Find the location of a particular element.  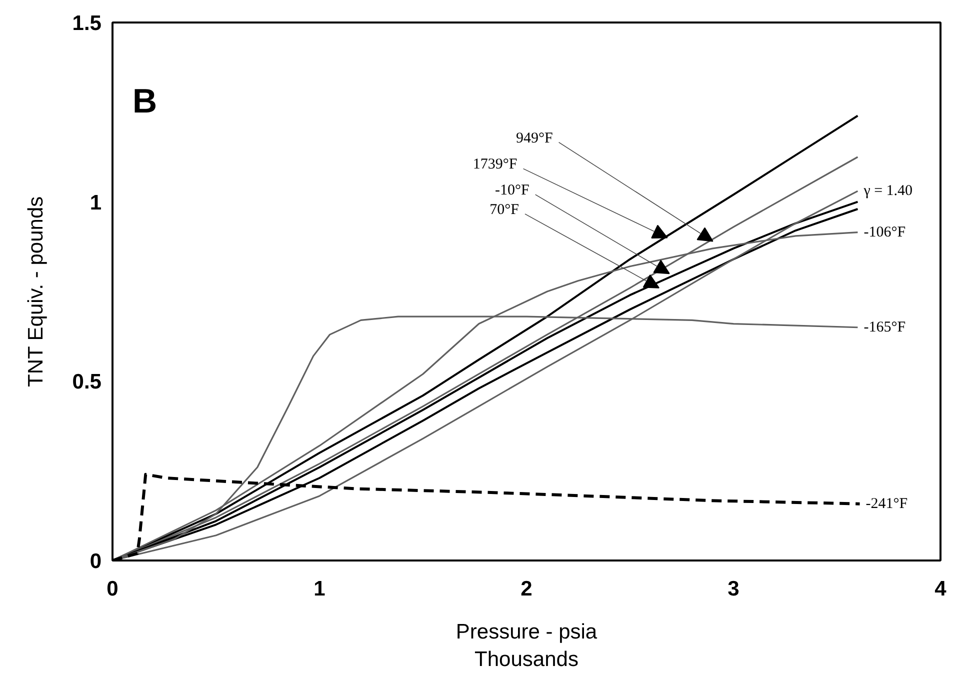

y-tick-label: 1 is located at coordinates (96, 202).